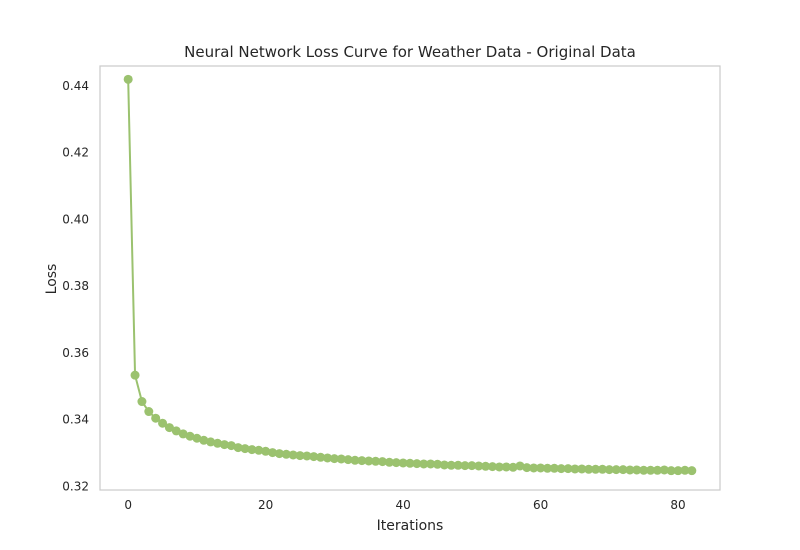  I want to click on x-axis-ticks: 0 20 40 60 80, so click(404, 505).